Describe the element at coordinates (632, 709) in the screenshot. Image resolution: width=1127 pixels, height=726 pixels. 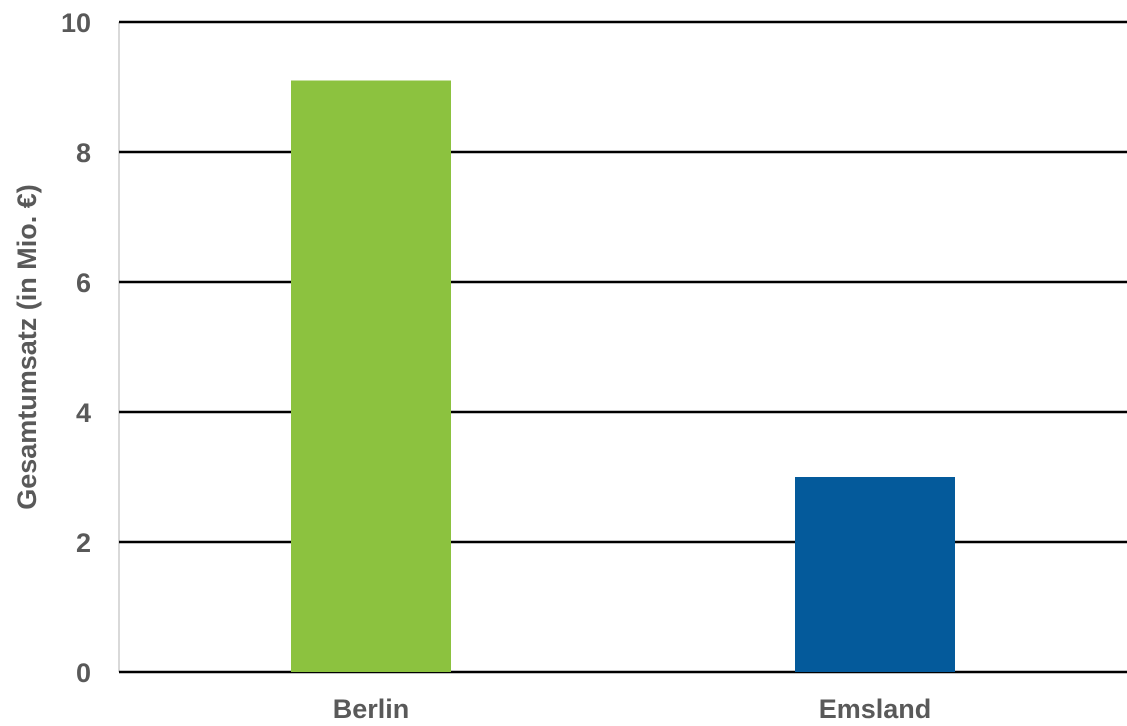
I see `x-category-labels: Berlin Emsland` at that location.